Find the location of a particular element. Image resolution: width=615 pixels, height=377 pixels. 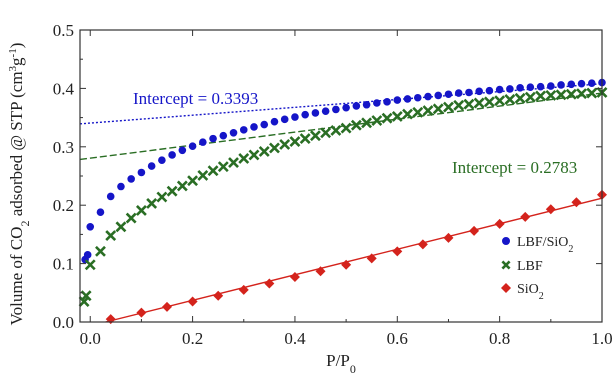

x-tick-label: 0.2 is located at coordinates (192, 338).